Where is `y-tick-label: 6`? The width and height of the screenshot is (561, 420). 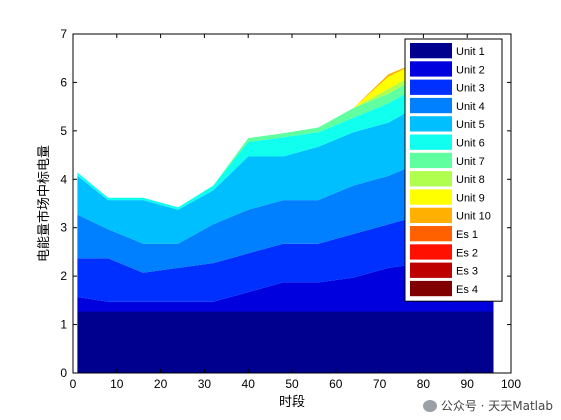 y-tick-label: 6 is located at coordinates (63, 82).